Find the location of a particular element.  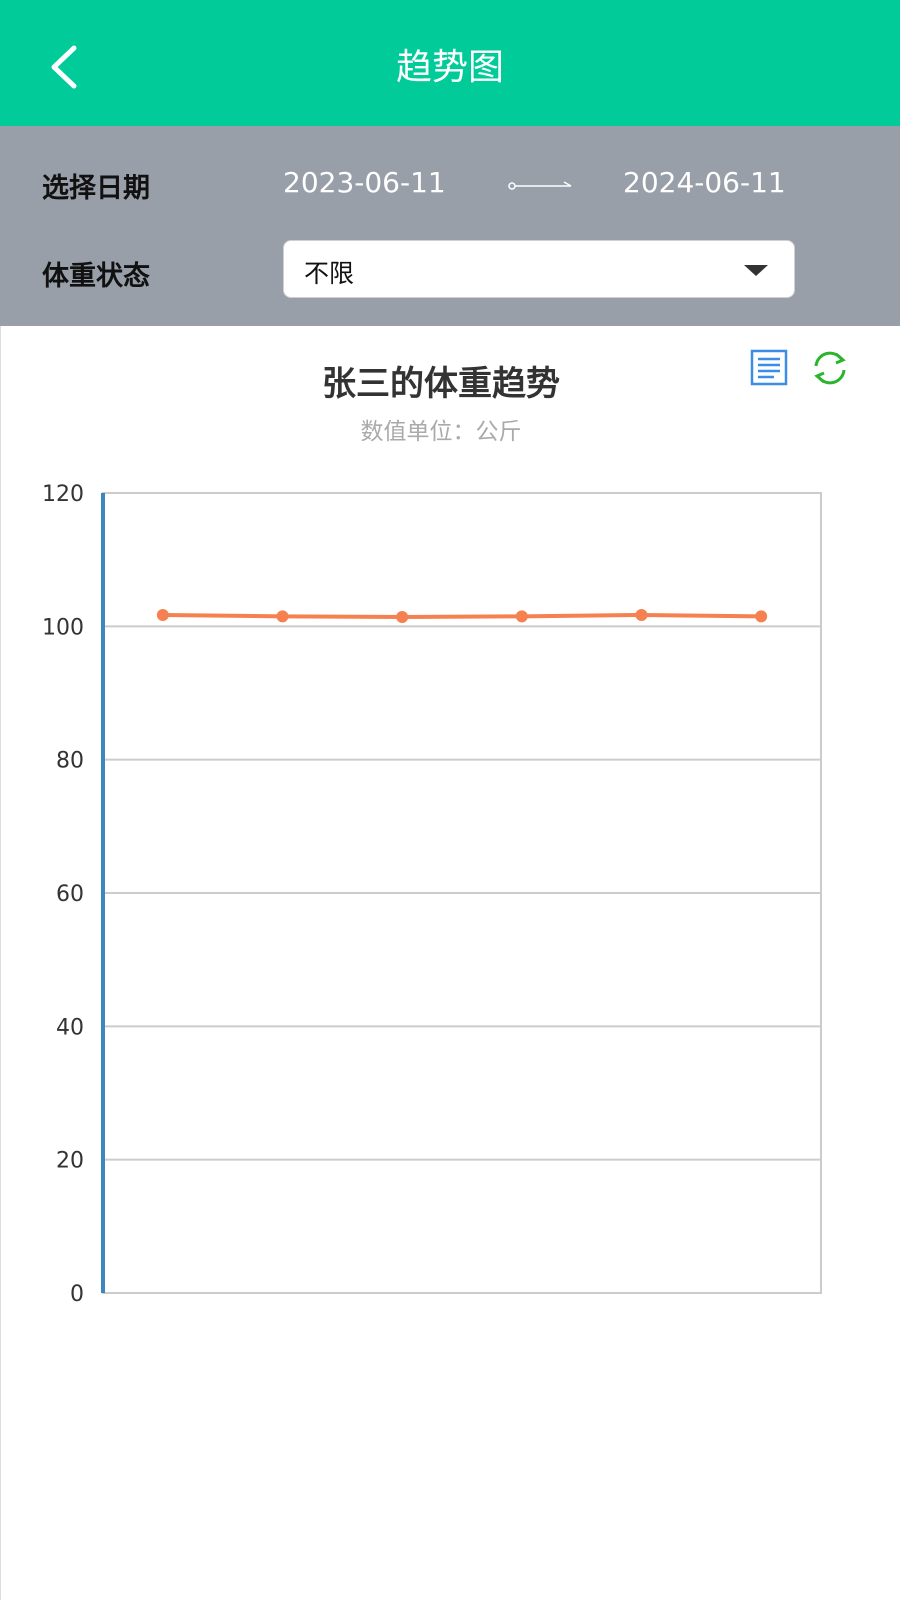

end-date-picker: 2024-06-11 is located at coordinates (704, 182).